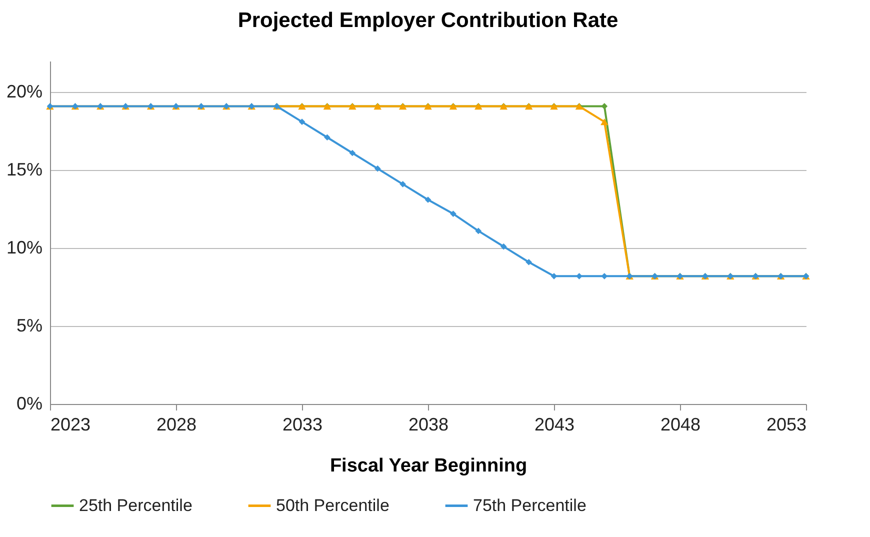 The height and width of the screenshot is (537, 870). I want to click on x-tick-label: 2028, so click(176, 424).